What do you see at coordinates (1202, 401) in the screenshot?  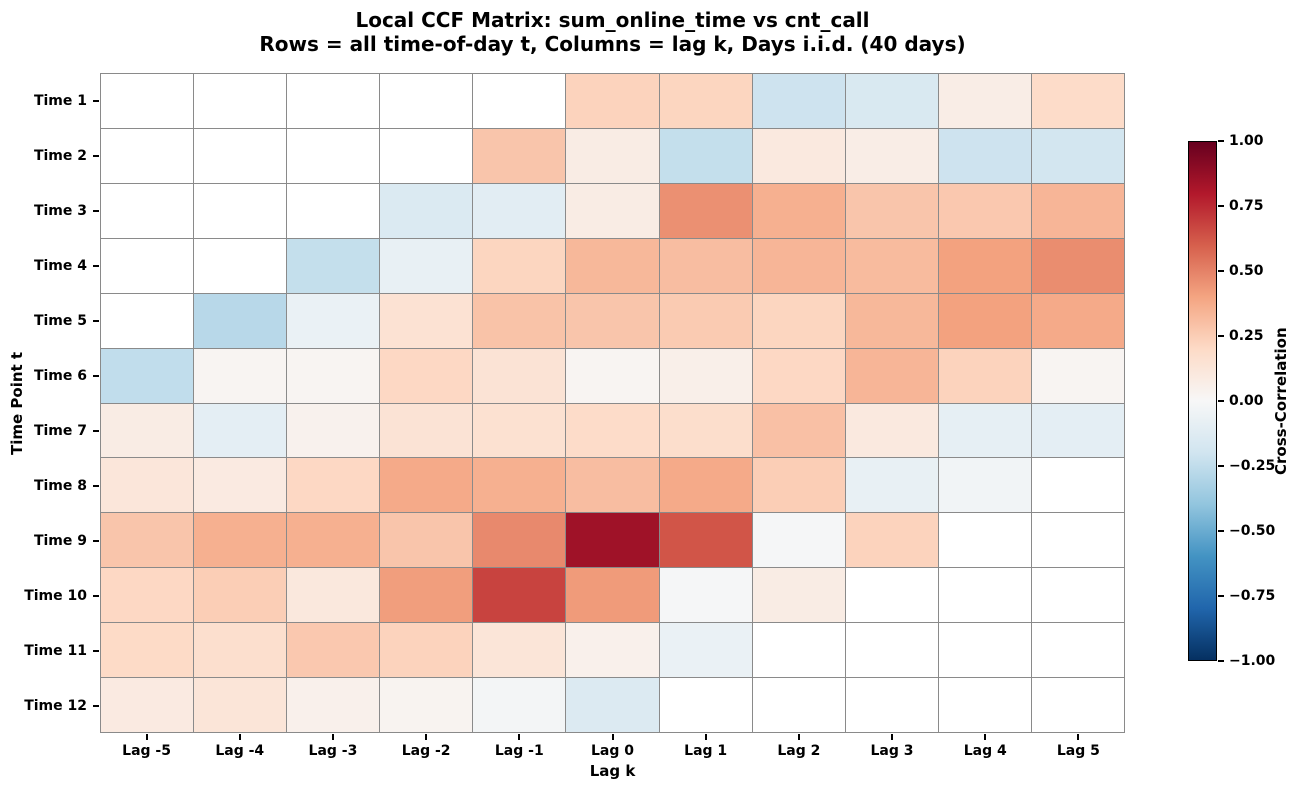 I see `colorbar-gradient` at bounding box center [1202, 401].